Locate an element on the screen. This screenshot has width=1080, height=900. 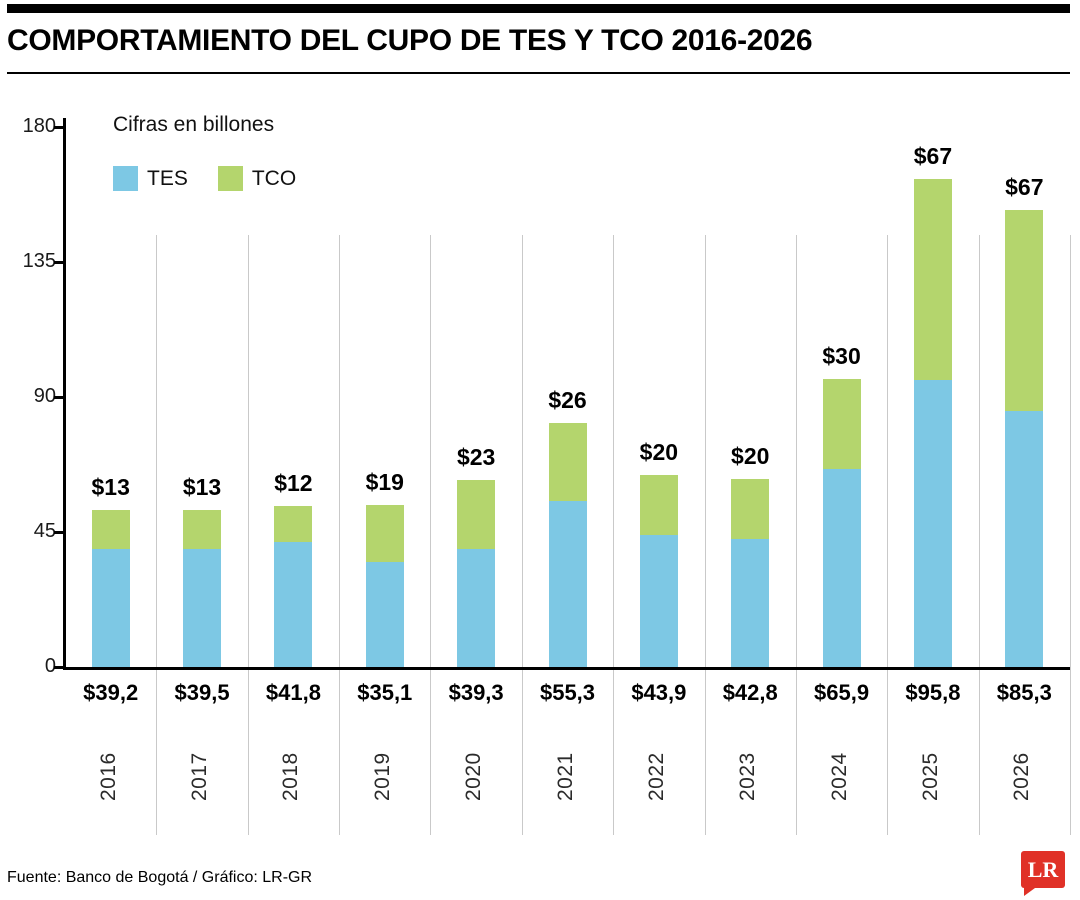
y-axis-line is located at coordinates (64, 393).